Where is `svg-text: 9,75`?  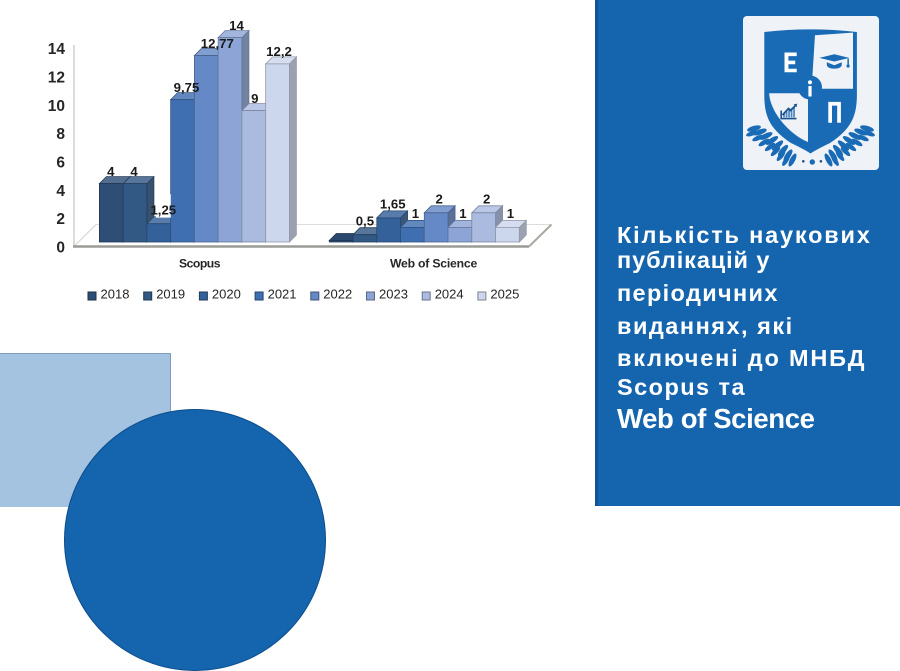 svg-text: 9,75 is located at coordinates (187, 87).